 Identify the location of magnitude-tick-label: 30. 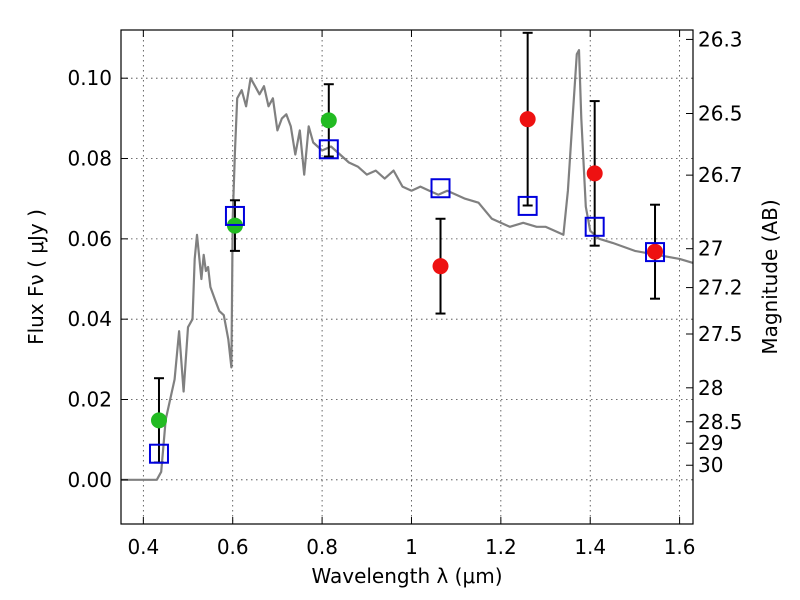
(710, 465).